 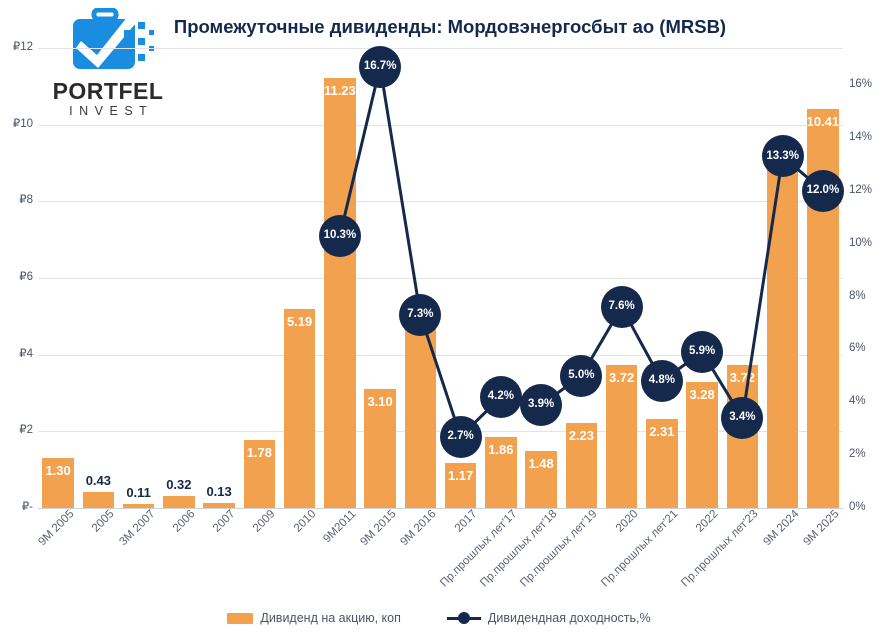 I want to click on y-axis-right-tick: 16%, so click(x=861, y=84).